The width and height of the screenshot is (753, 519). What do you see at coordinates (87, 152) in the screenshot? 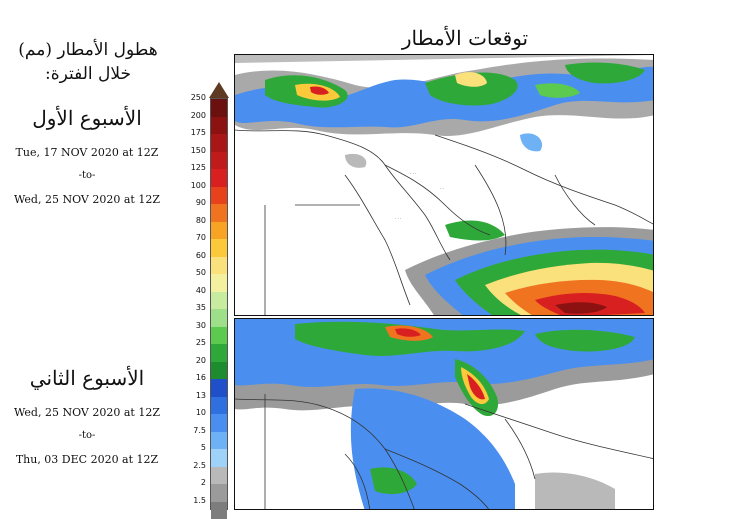
I see `week1-from: Tue, 17 NOV 2020 at 12Z` at bounding box center [87, 152].